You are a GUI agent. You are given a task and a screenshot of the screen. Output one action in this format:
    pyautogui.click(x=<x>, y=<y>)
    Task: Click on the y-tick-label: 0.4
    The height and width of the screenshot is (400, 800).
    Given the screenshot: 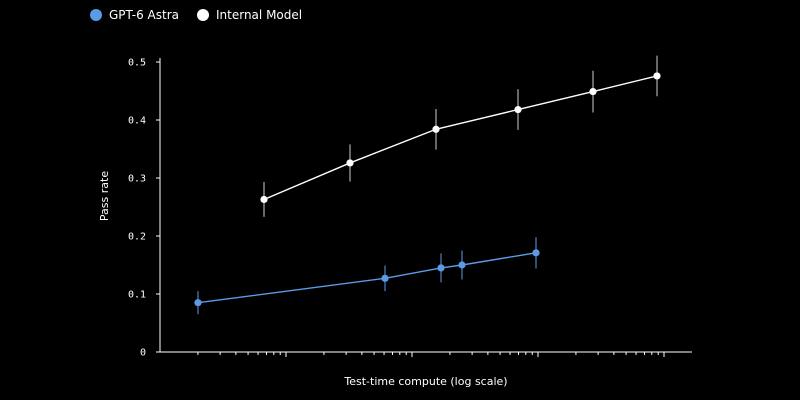 What is the action you would take?
    pyautogui.click(x=137, y=121)
    